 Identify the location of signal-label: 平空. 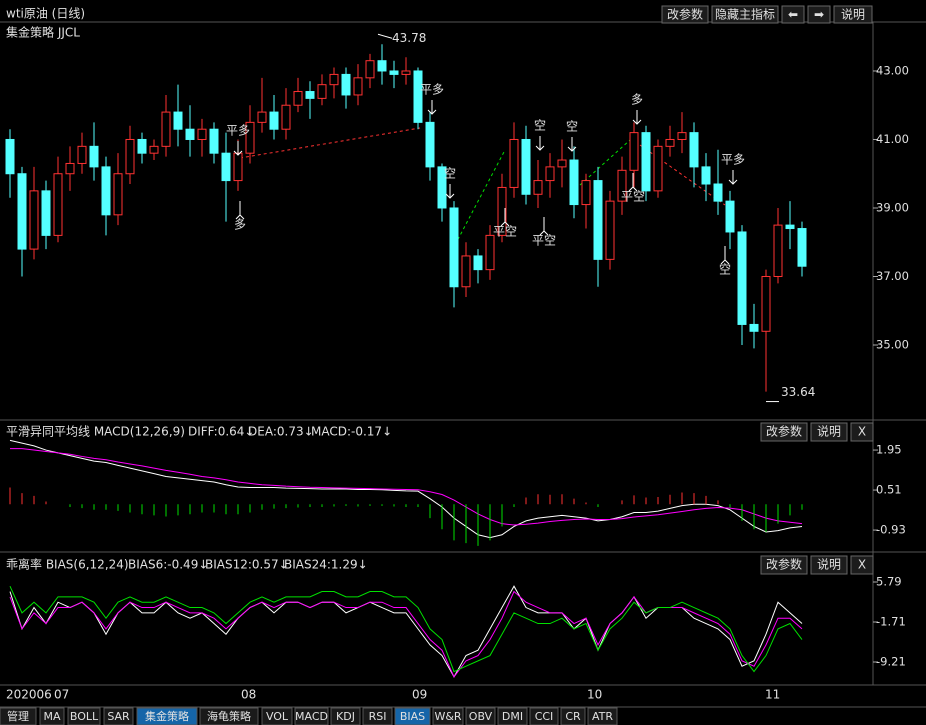
(633, 197).